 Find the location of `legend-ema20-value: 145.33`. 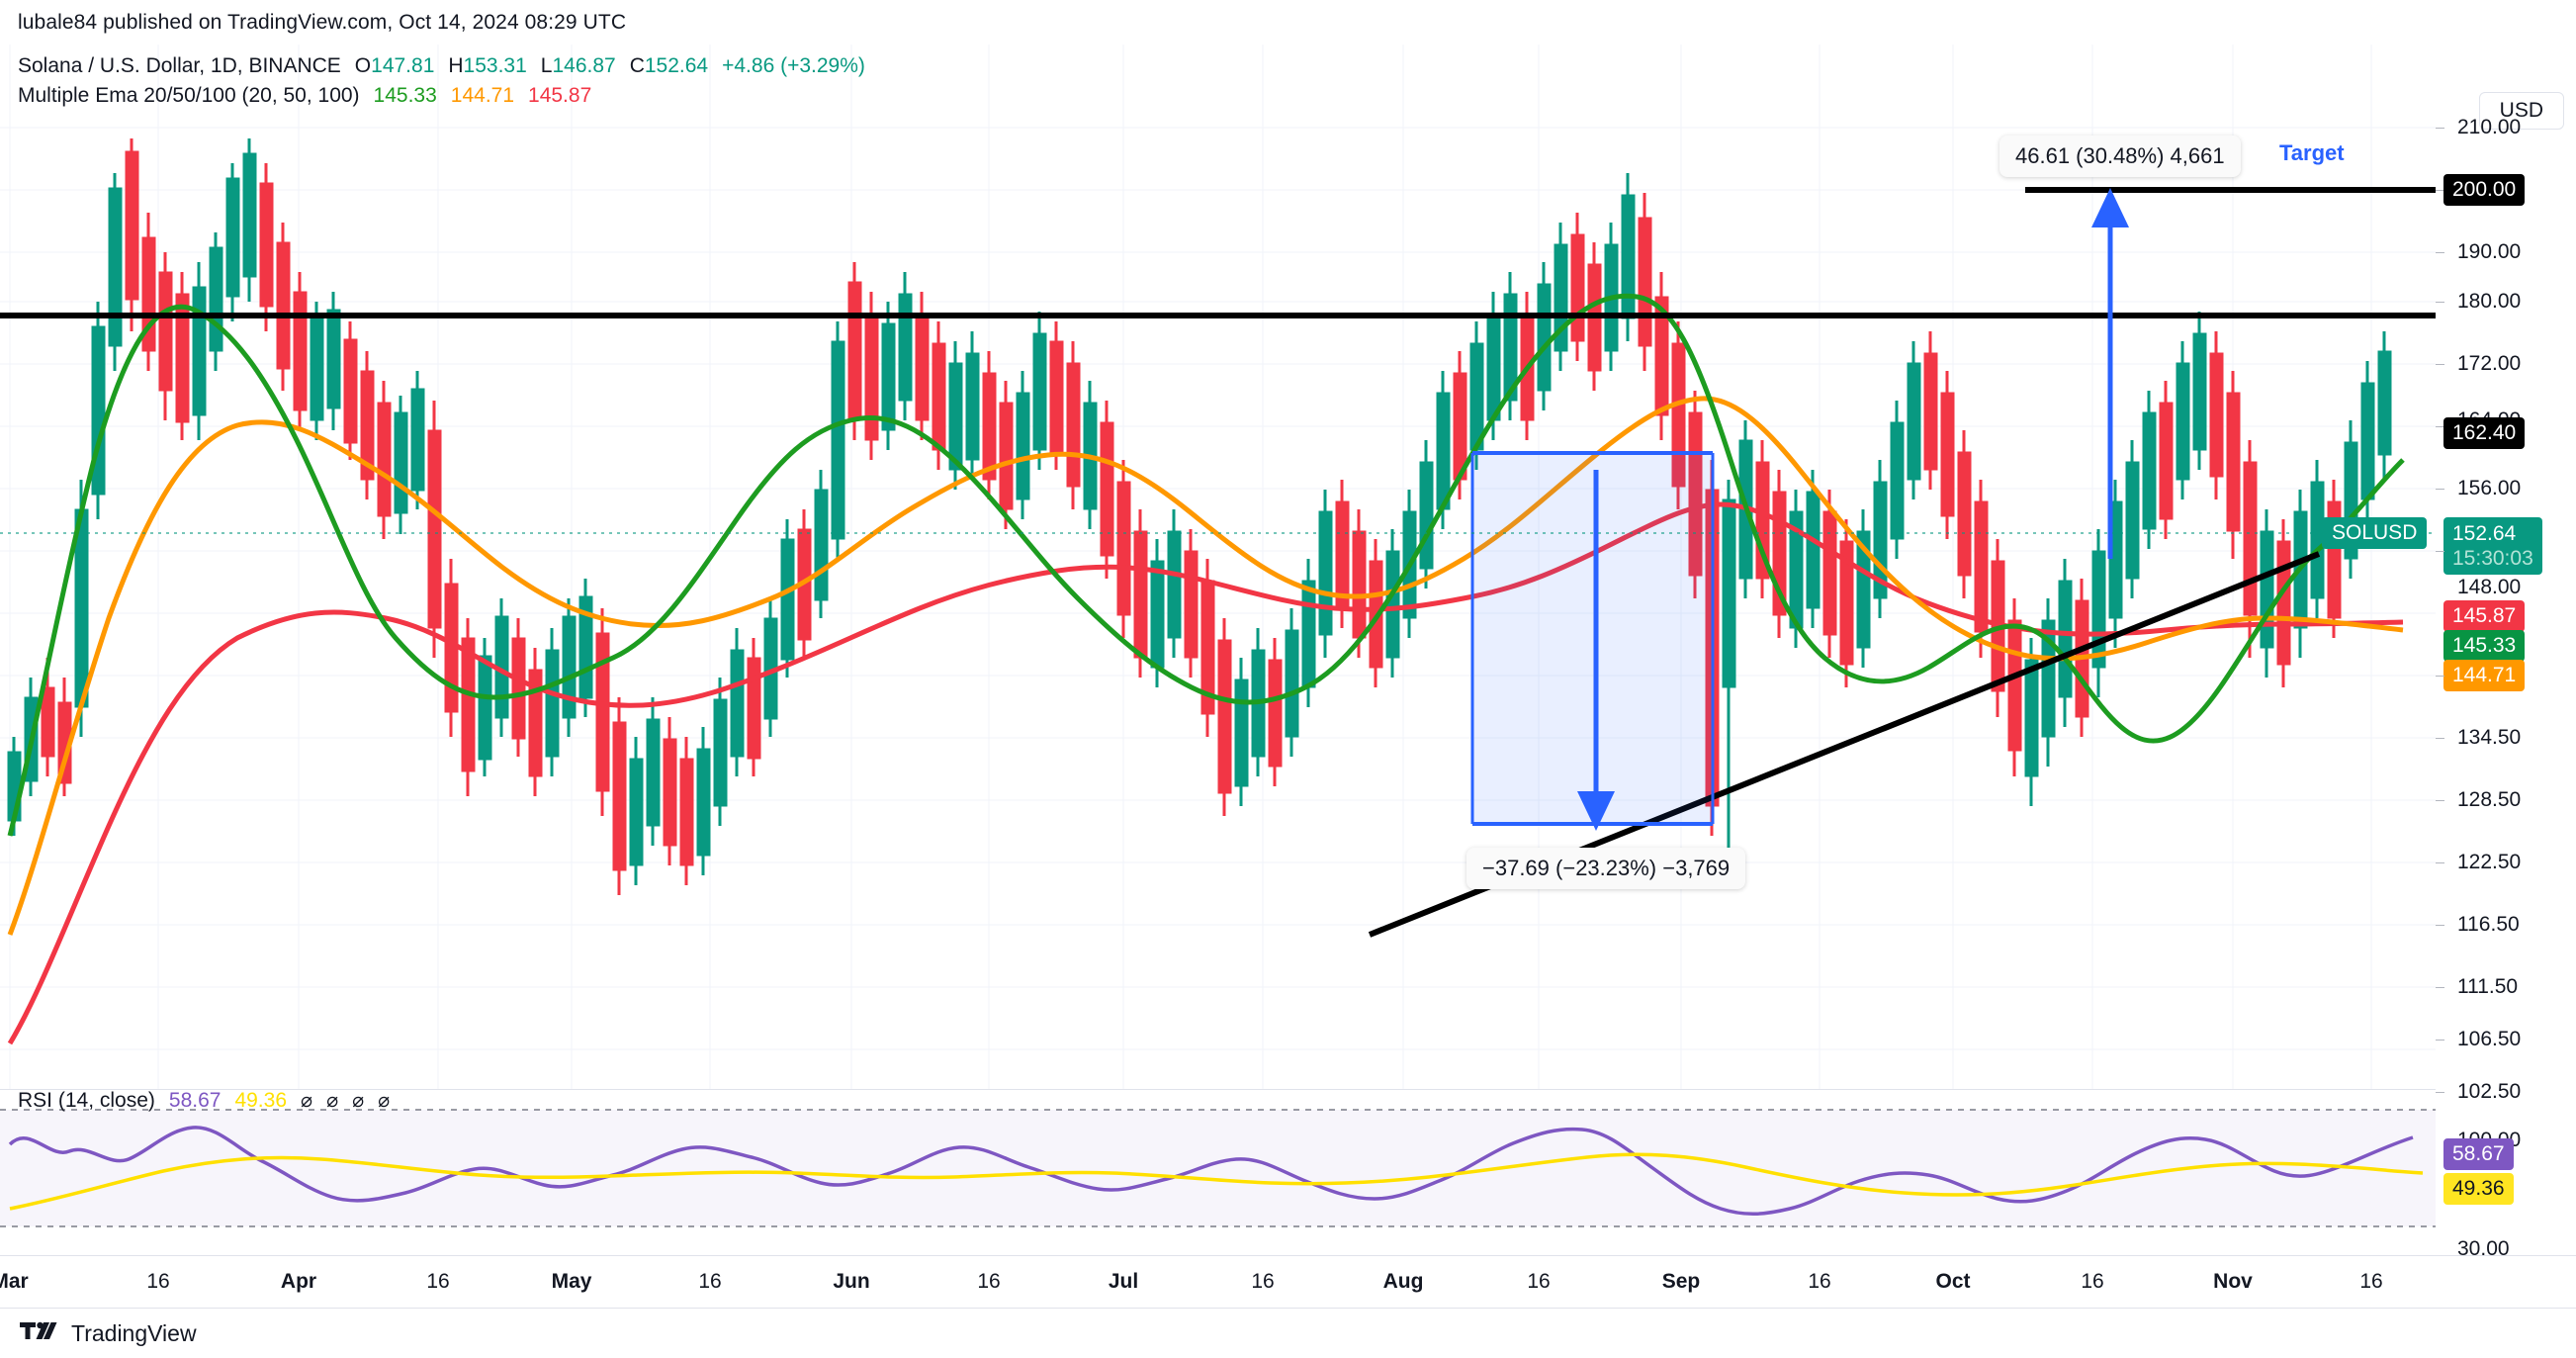

legend-ema20-value: 145.33 is located at coordinates (405, 95).